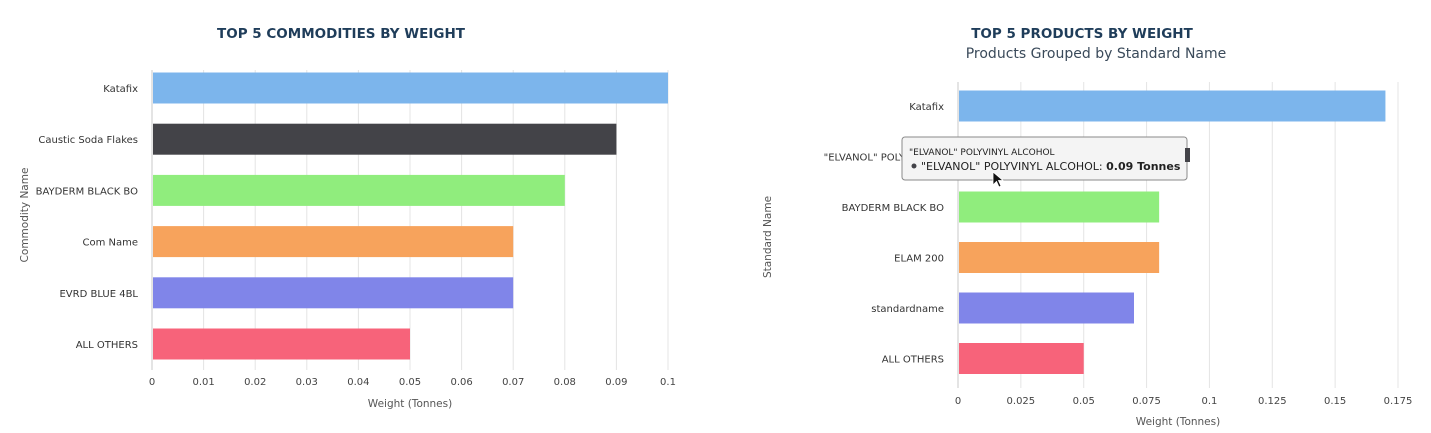 The image size is (1431, 433). Describe the element at coordinates (565, 382) in the screenshot. I see `x-tick-label: 0.08` at that location.